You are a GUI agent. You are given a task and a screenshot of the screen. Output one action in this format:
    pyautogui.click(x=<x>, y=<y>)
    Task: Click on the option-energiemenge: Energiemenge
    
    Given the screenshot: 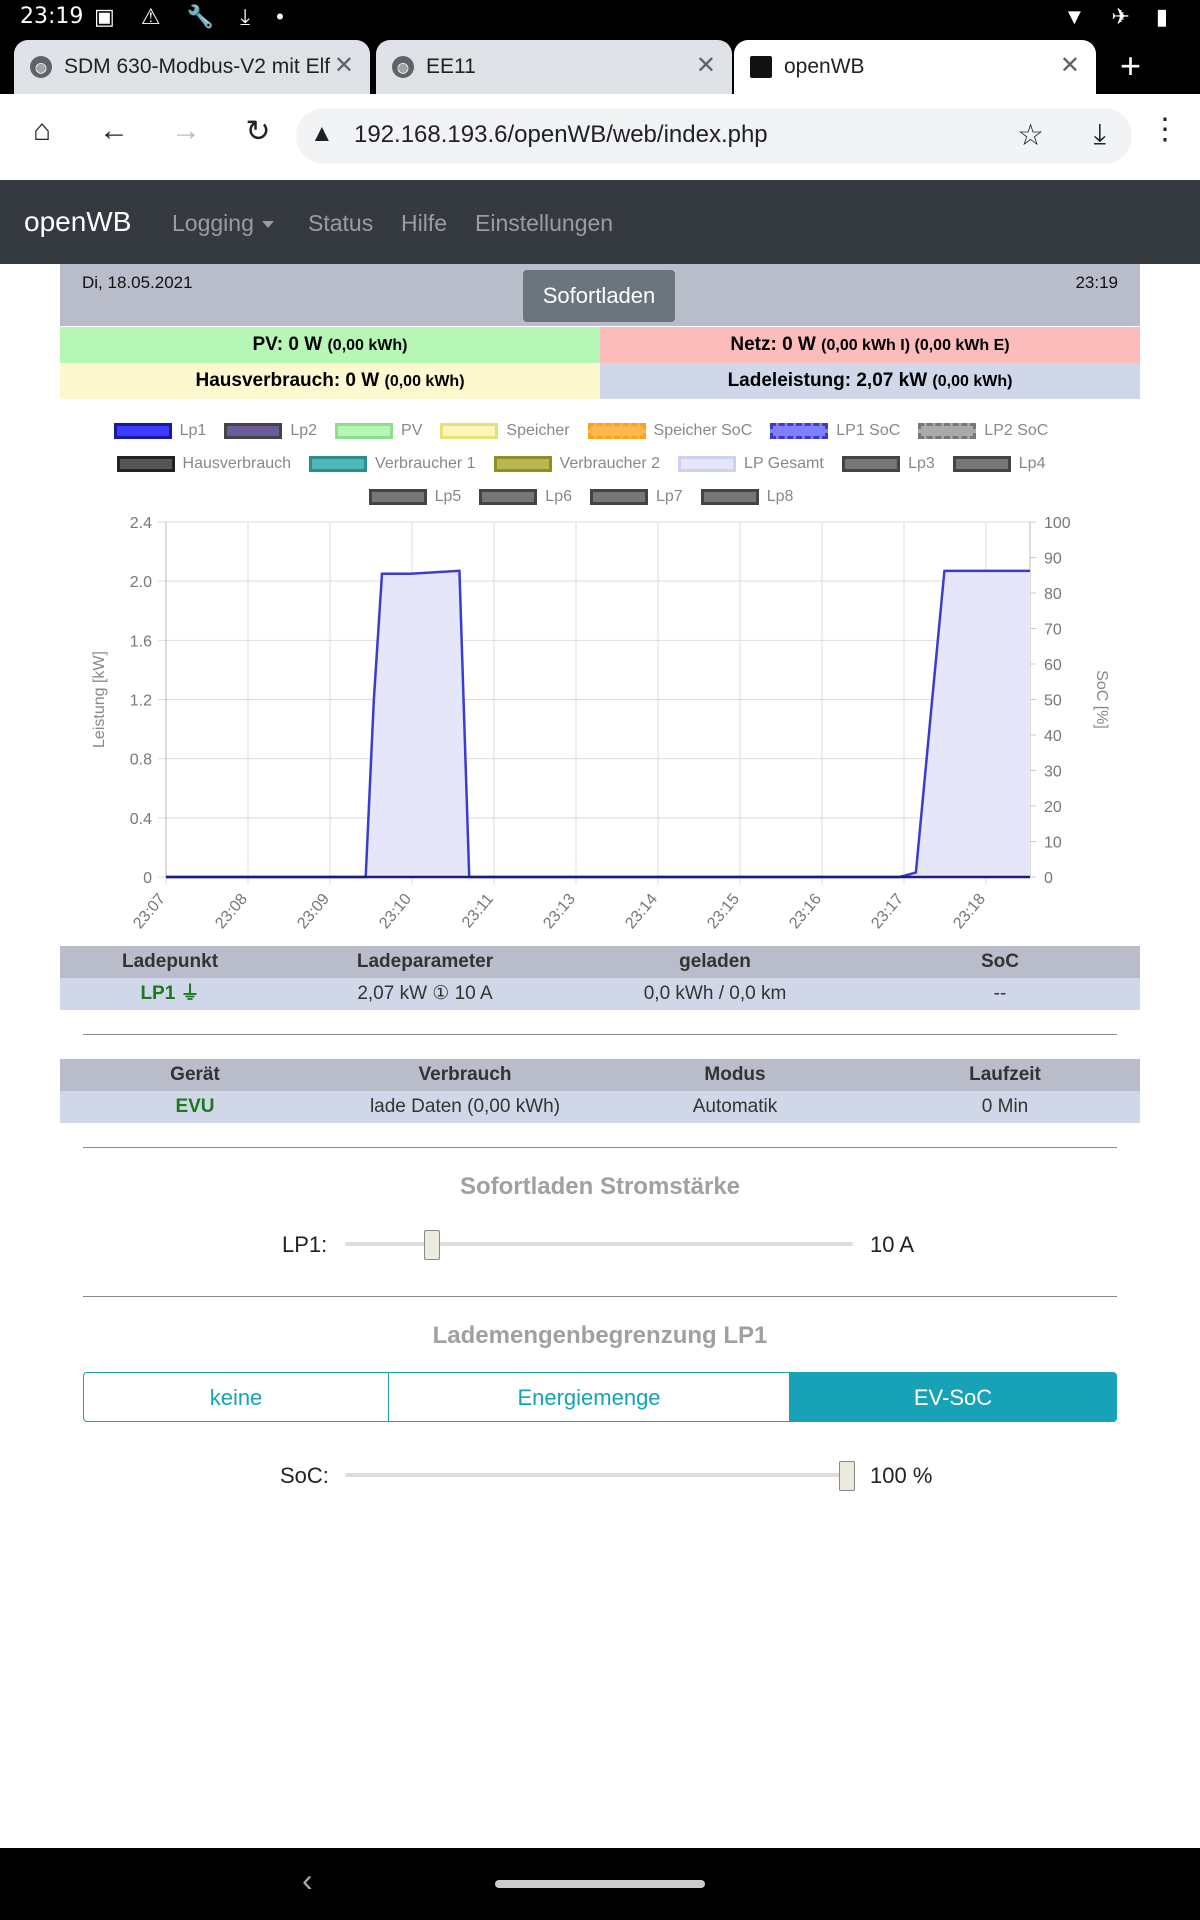 What is the action you would take?
    pyautogui.click(x=589, y=1397)
    